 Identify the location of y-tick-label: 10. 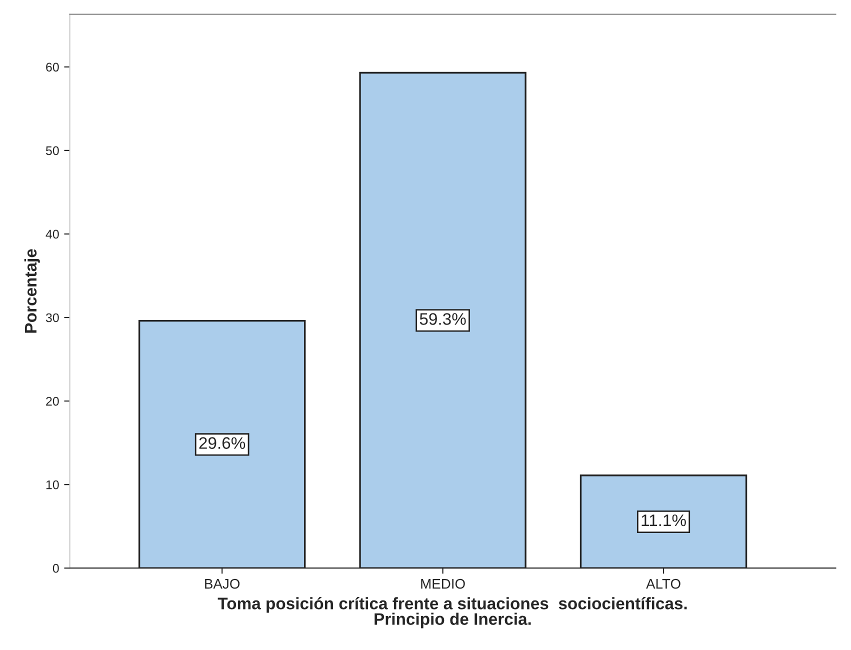
(52, 485).